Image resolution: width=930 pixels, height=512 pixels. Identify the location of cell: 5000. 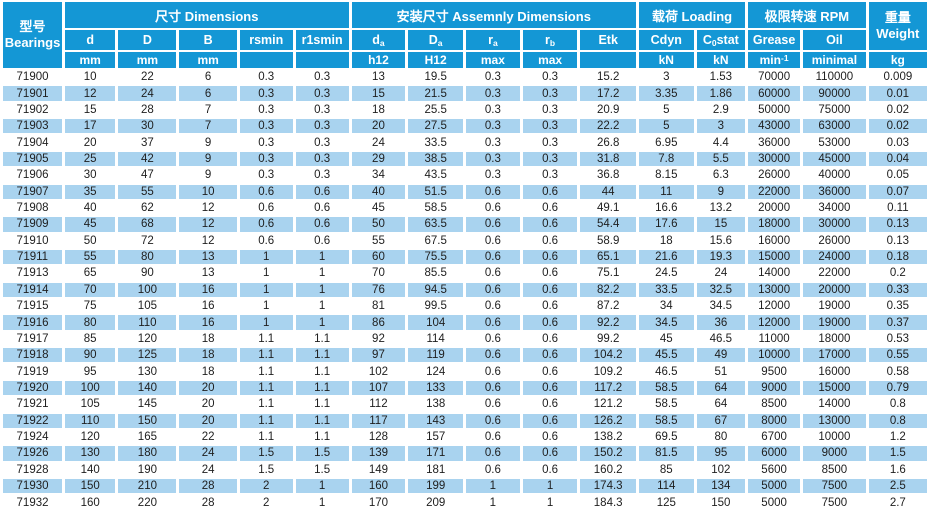
(774, 502).